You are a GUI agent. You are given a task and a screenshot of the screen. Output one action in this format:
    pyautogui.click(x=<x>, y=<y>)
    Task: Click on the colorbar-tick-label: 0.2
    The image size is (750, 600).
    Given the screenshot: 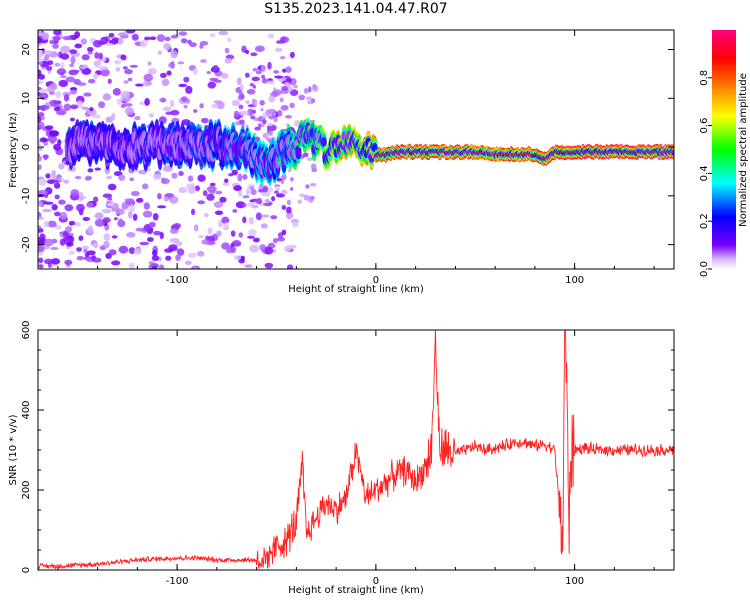 What is the action you would take?
    pyautogui.click(x=704, y=221)
    